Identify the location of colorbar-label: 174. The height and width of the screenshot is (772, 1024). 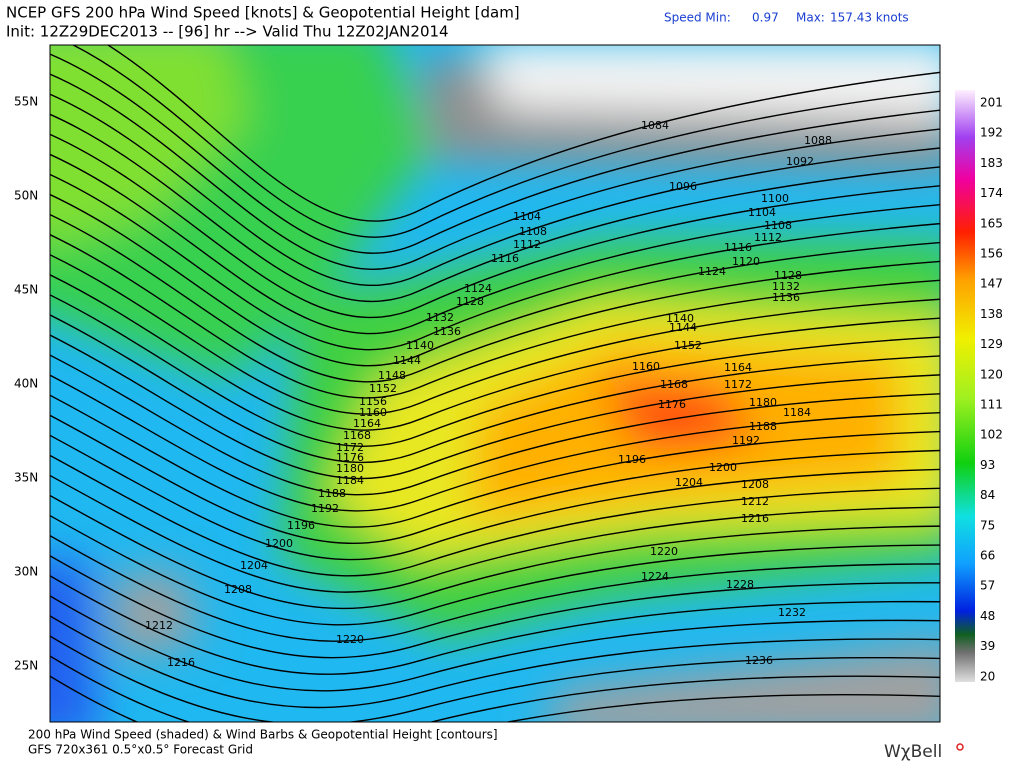
(991, 193).